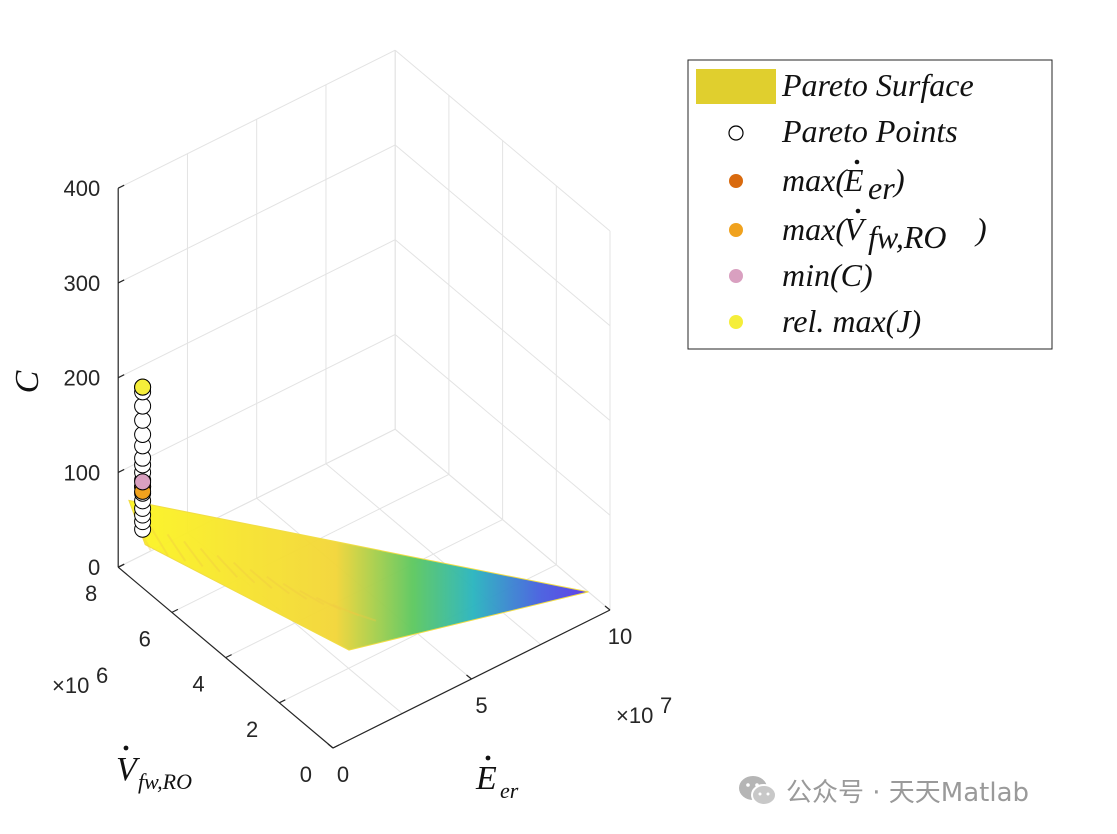 Image resolution: width=1117 pixels, height=834 pixels. I want to click on legend-marker-rel-max-j, so click(736, 322).